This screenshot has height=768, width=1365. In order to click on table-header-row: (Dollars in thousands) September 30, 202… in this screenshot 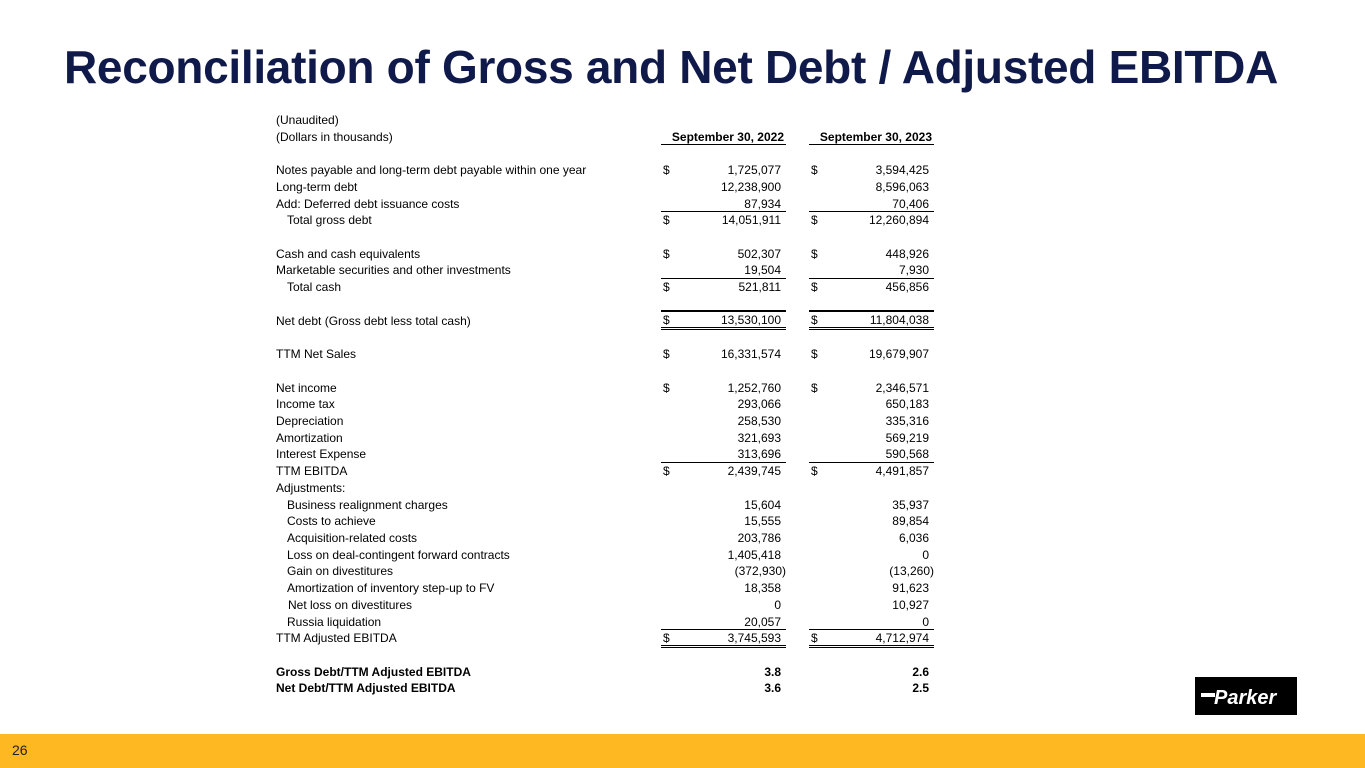, I will do `click(606, 137)`.